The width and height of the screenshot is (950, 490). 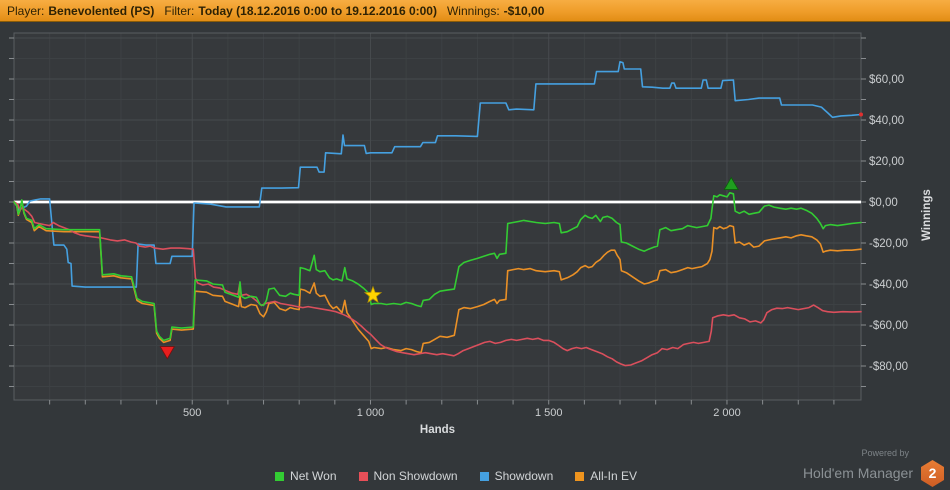 I want to click on legend-label-showdown: Showdown, so click(x=524, y=476).